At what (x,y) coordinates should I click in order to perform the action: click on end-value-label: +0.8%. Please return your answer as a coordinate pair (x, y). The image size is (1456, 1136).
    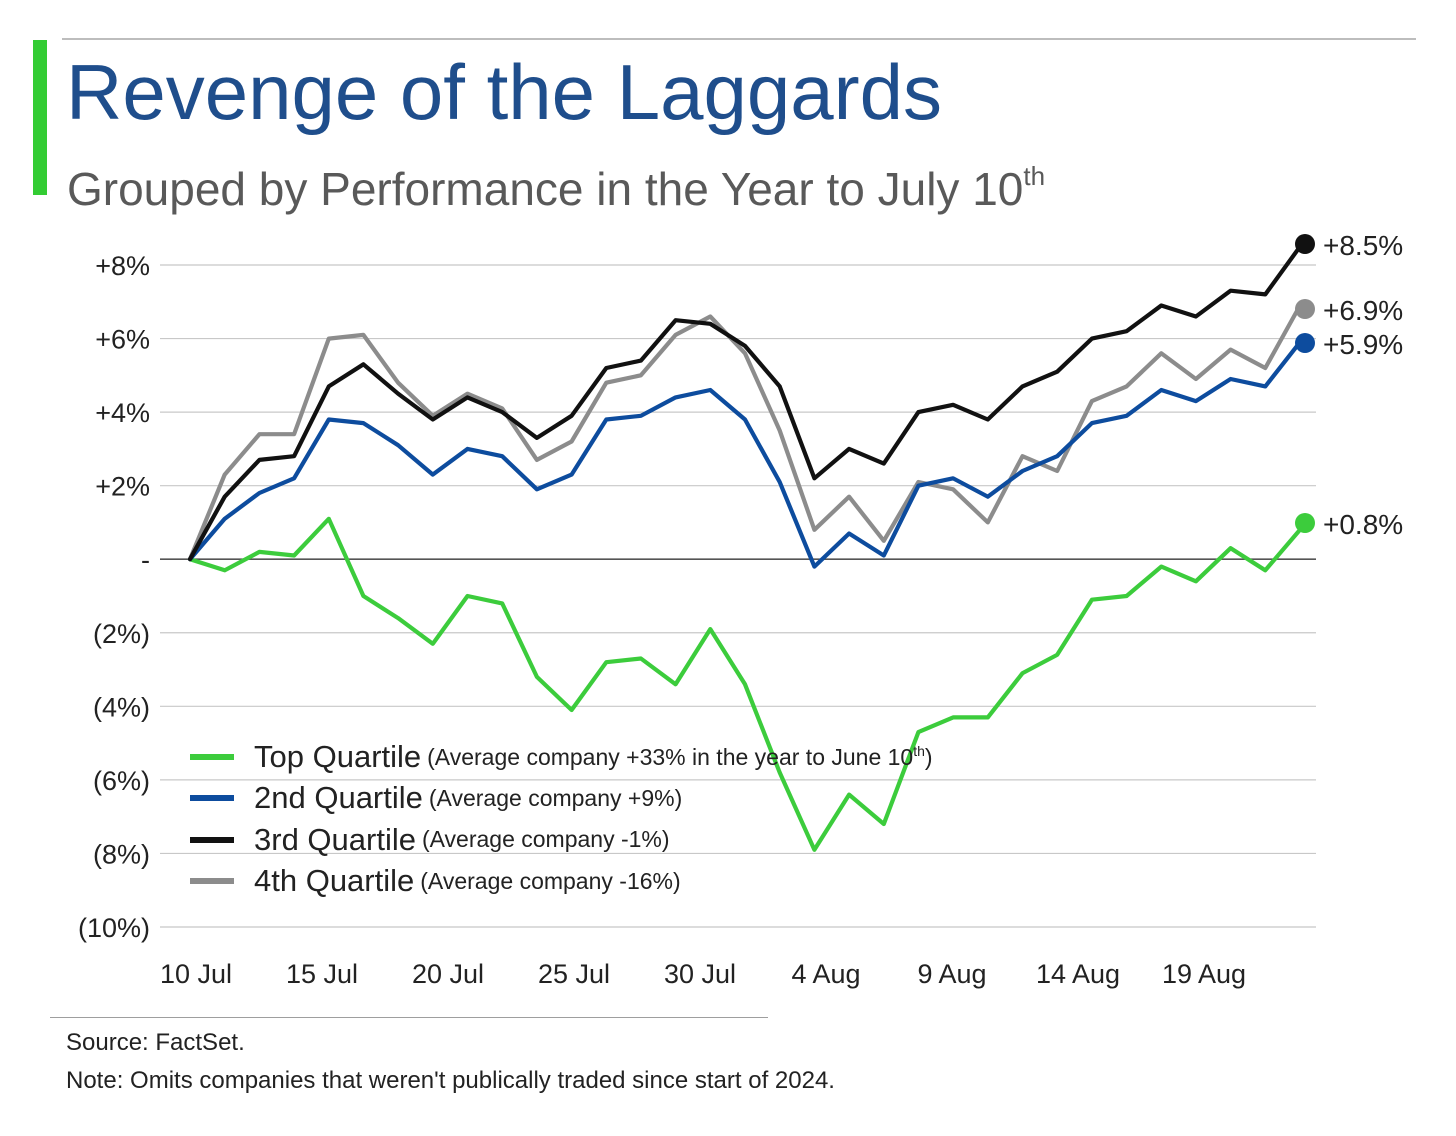
    Looking at the image, I should click on (1363, 524).